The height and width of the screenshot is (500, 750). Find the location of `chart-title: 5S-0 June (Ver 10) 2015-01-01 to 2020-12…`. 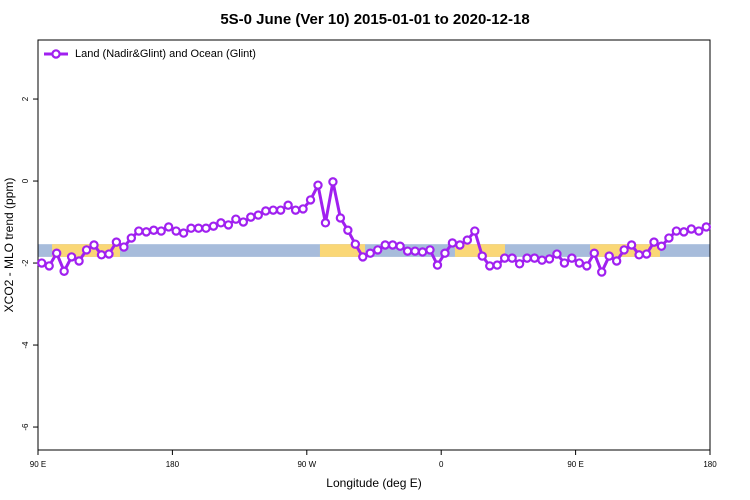

chart-title: 5S-0 June (Ver 10) 2015-01-01 to 2020-12… is located at coordinates (374, 19).